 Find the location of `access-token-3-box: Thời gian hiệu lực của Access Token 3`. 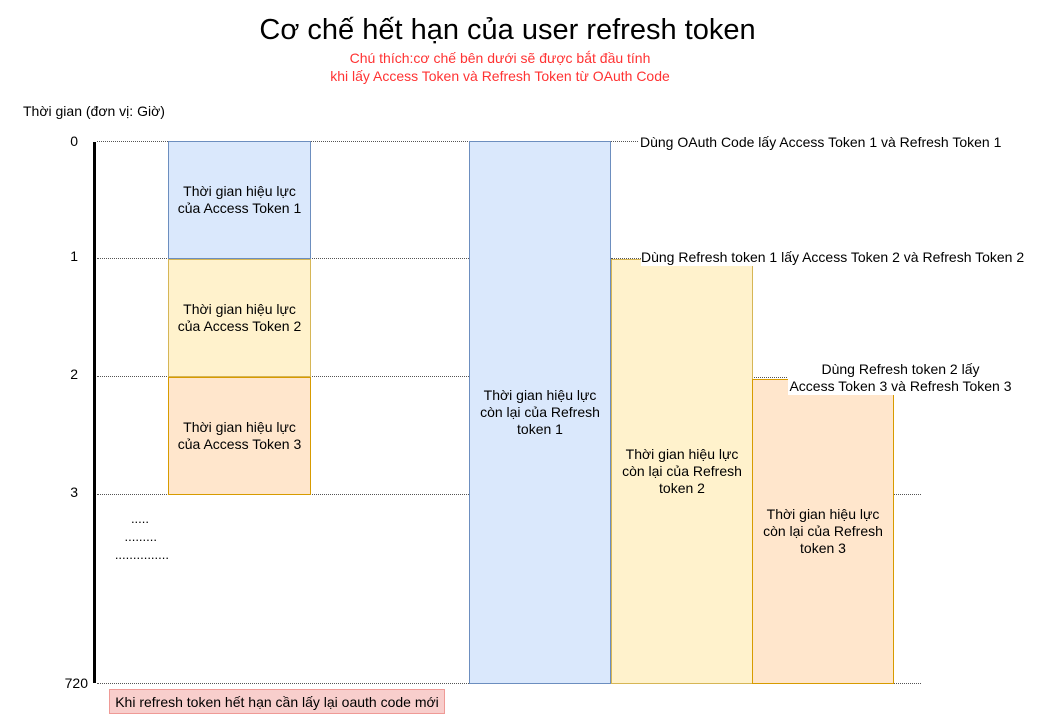

access-token-3-box: Thời gian hiệu lực của Access Token 3 is located at coordinates (239, 436).